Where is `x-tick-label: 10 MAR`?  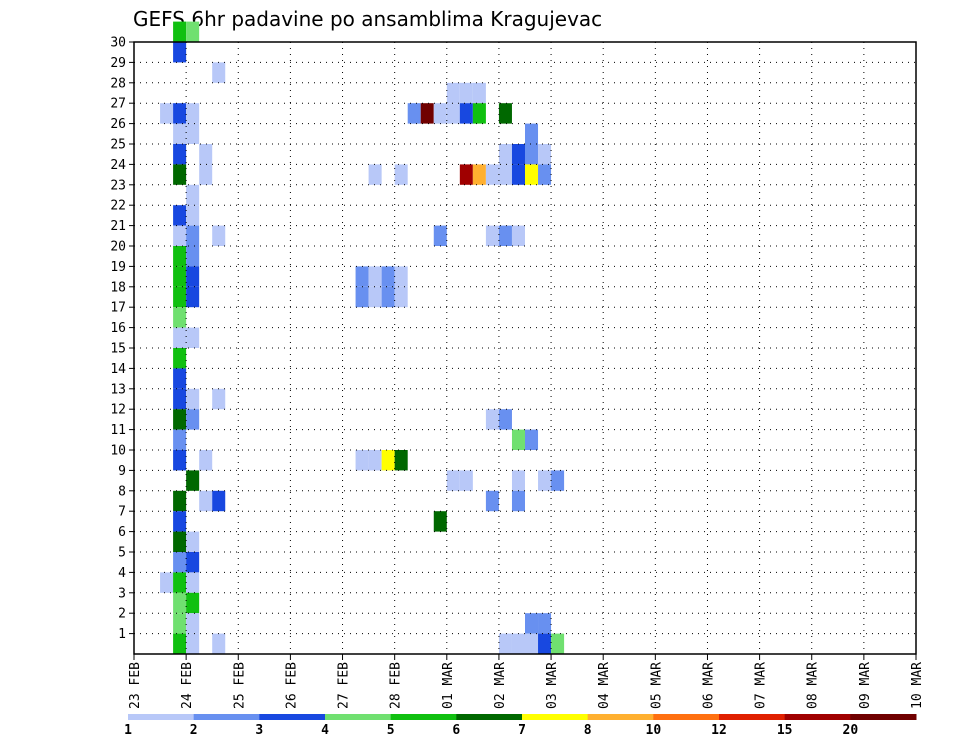
x-tick-label: 10 MAR is located at coordinates (917, 685).